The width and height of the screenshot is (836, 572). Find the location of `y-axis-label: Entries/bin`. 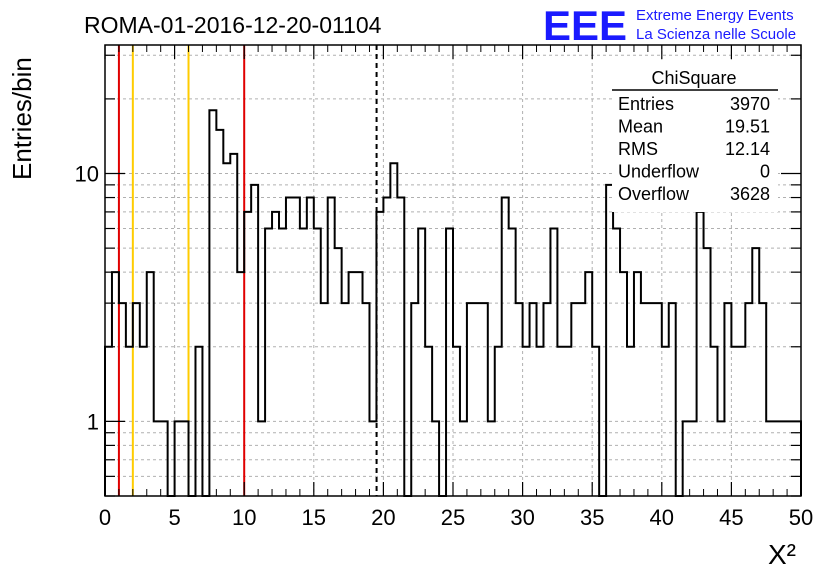

y-axis-label: Entries/bin is located at coordinates (22, 118).